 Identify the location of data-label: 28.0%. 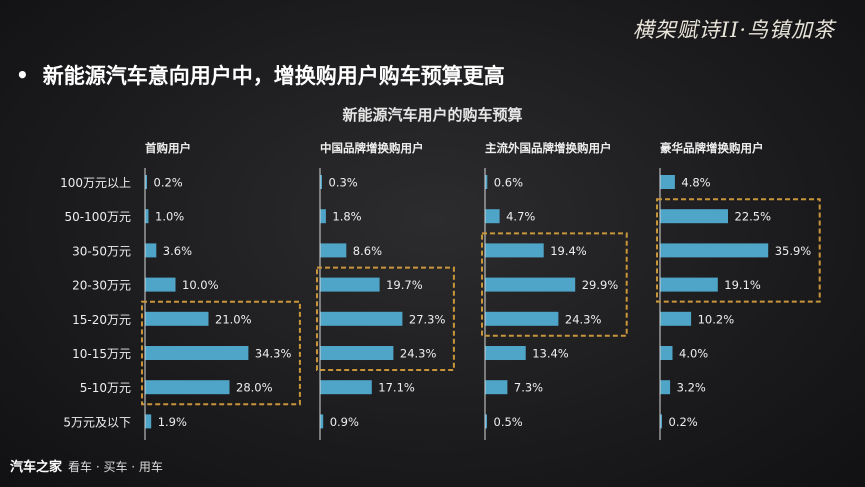
(254, 388).